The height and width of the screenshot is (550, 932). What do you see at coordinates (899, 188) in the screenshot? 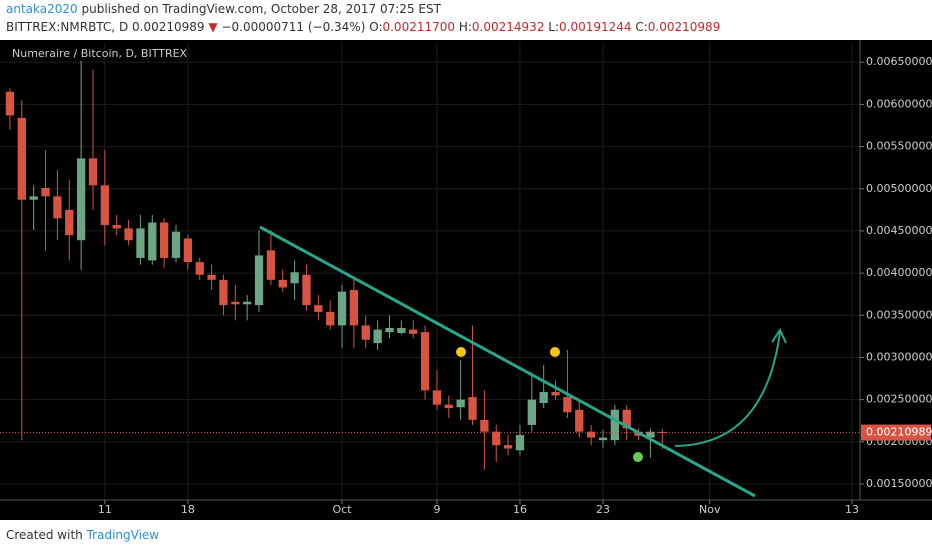
I see `y-tick-label: 0.00500000` at bounding box center [899, 188].